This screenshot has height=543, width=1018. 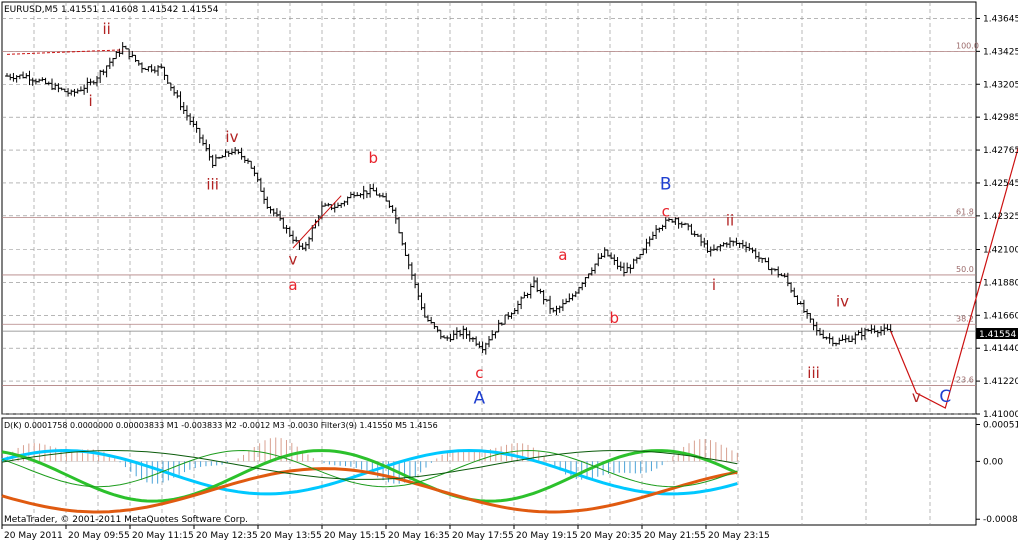 What do you see at coordinates (1000, 415) in the screenshot?
I see `price-tick-label: 1.41000` at bounding box center [1000, 415].